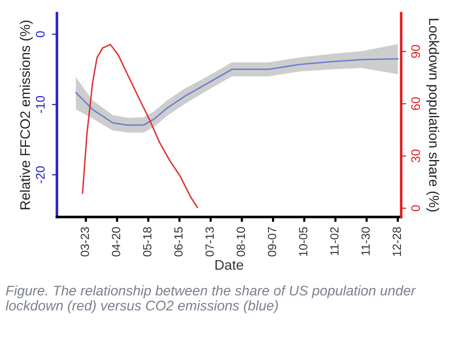 This screenshot has height=346, width=459. I want to click on x-tick-label: 09-07, so click(272, 241).